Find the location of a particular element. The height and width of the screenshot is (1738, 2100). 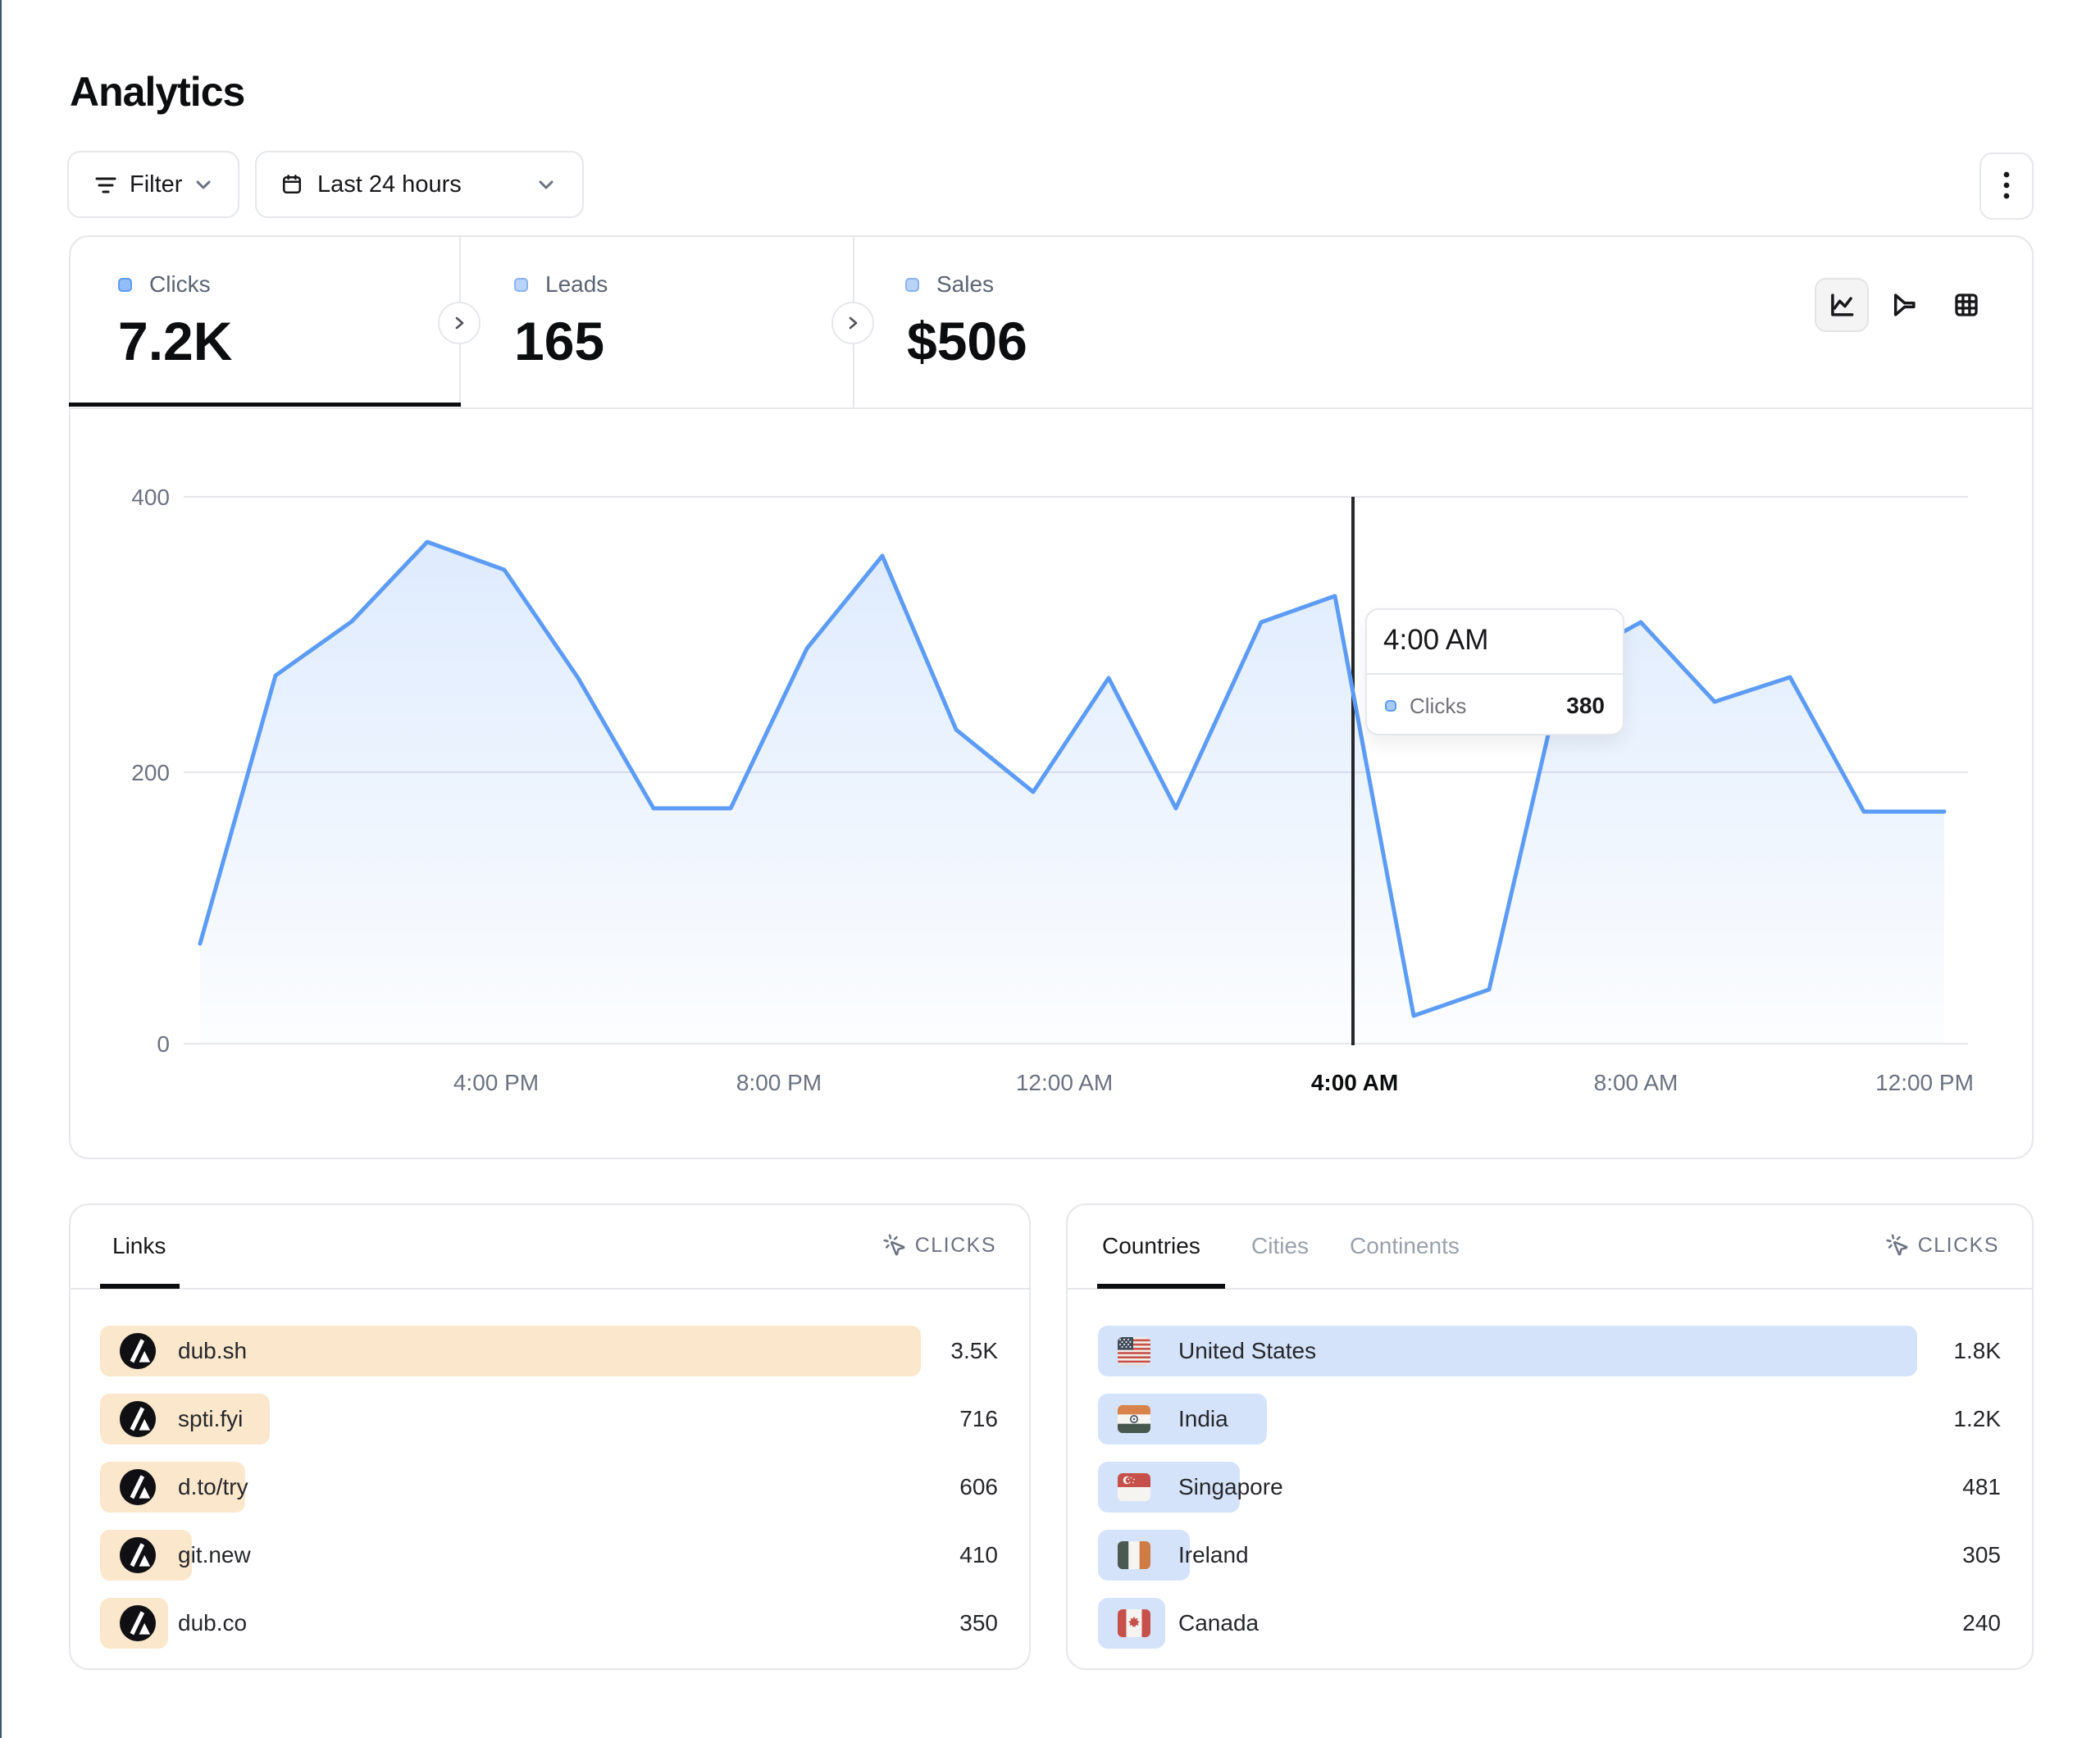

svg-text: 8:00 PM is located at coordinates (779, 1082).